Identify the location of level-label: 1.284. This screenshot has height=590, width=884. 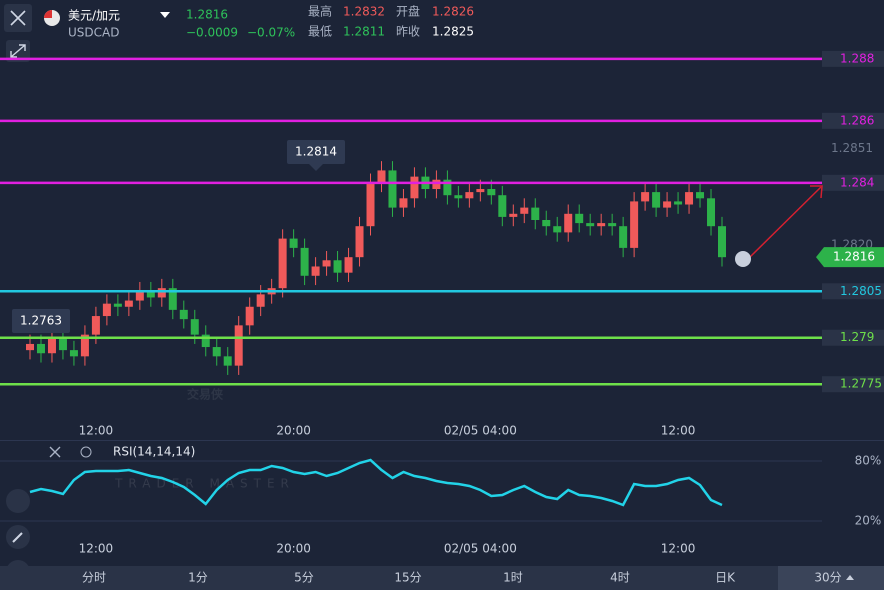
(857, 182).